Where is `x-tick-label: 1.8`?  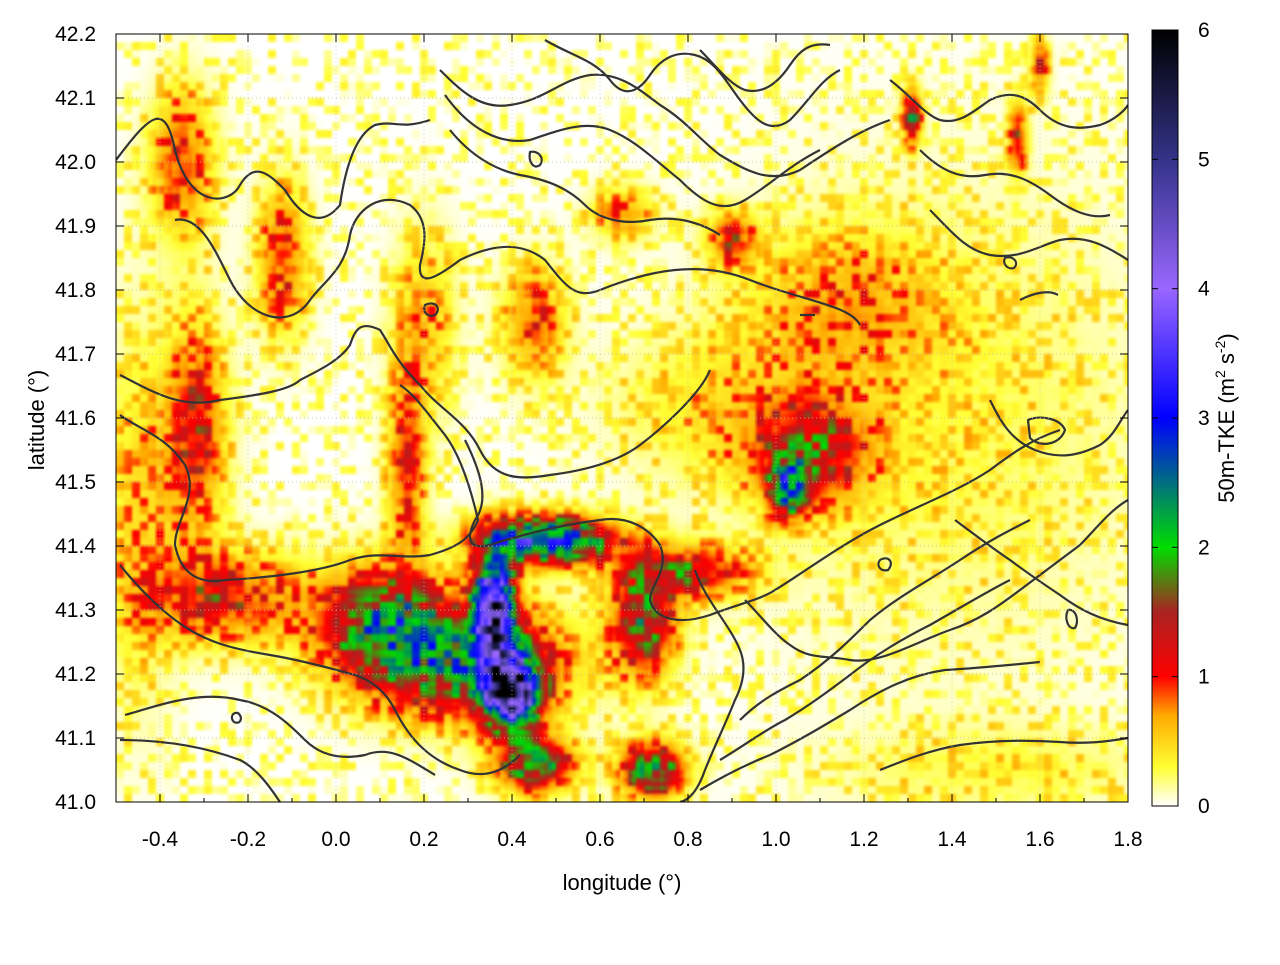 x-tick-label: 1.8 is located at coordinates (1127, 839).